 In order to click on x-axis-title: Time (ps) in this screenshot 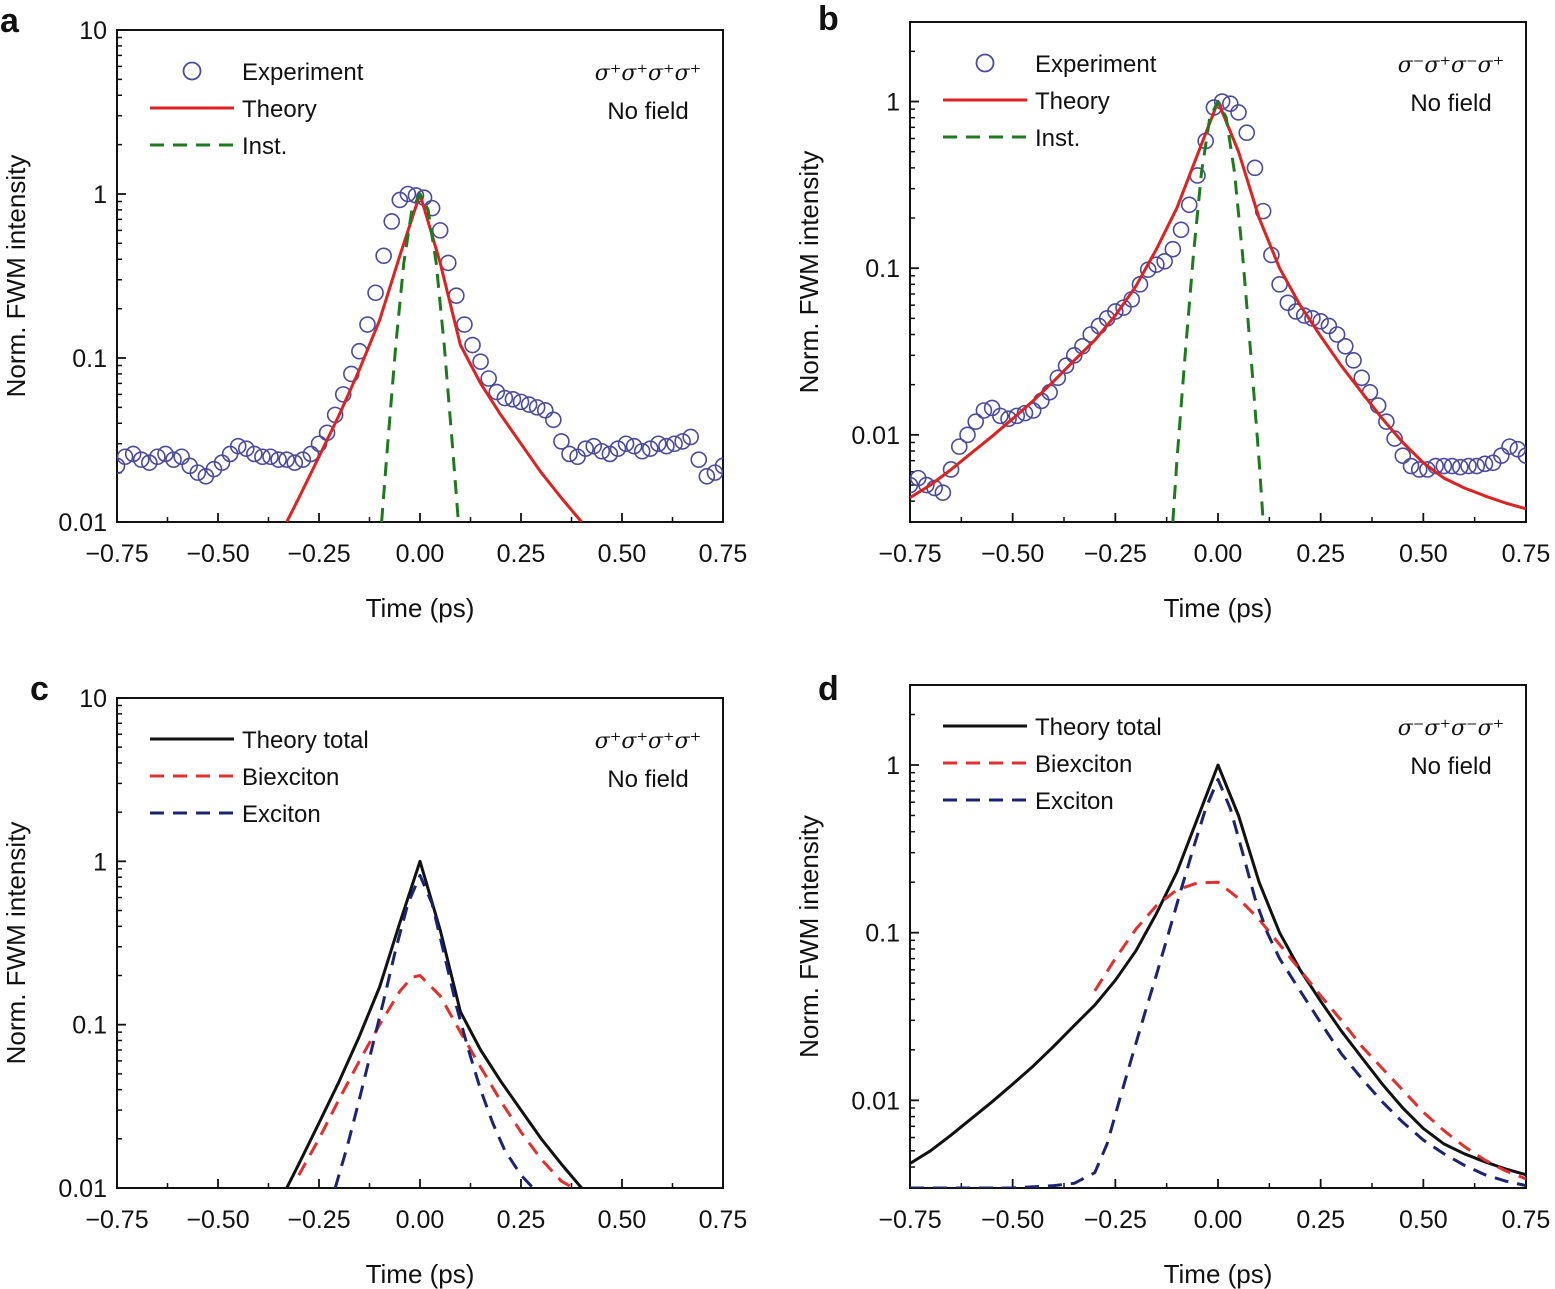, I will do `click(420, 1274)`.